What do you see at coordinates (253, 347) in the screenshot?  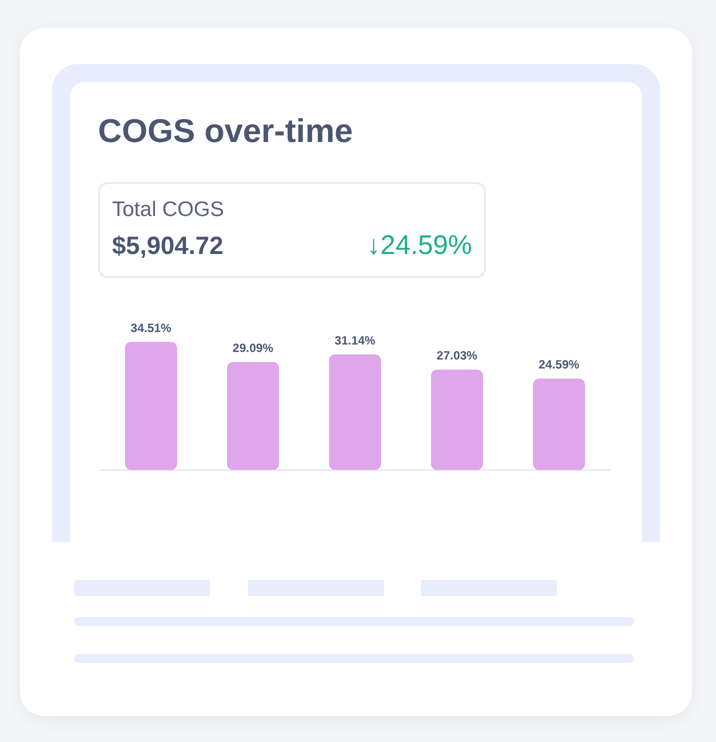 I see `data-label: 29.09%` at bounding box center [253, 347].